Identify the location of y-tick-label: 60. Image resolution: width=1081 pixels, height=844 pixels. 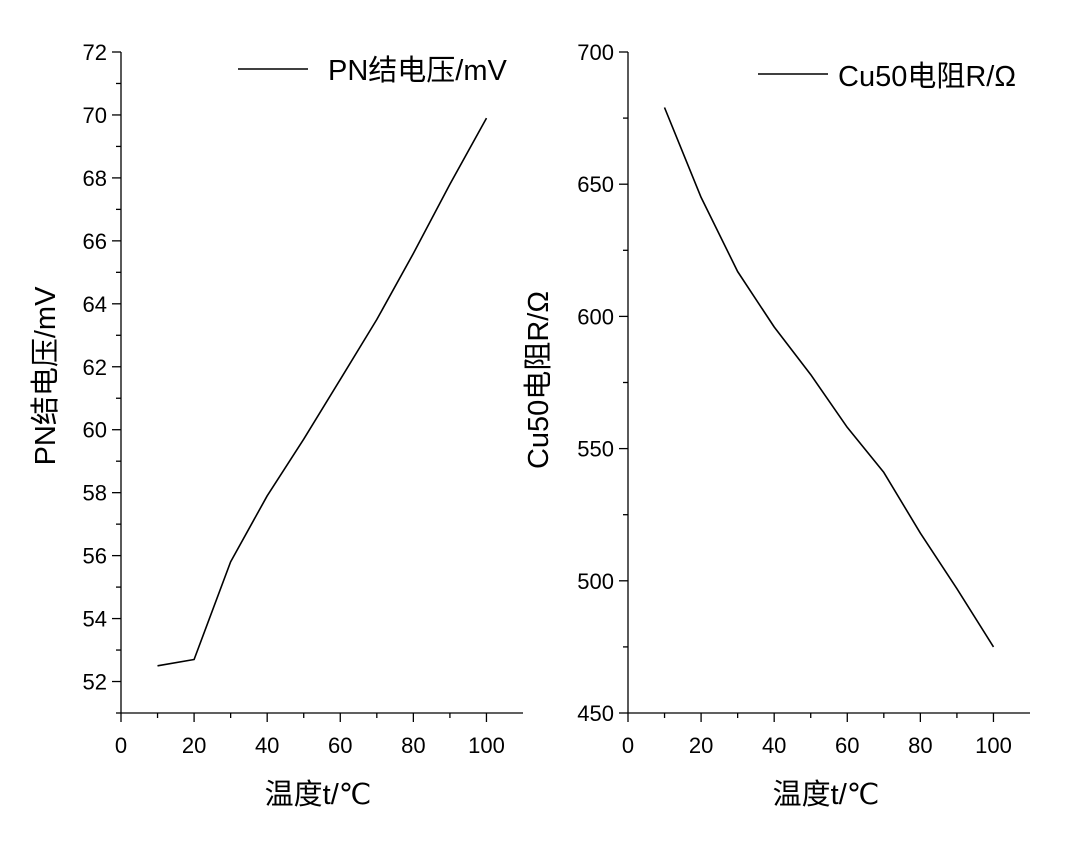
(95, 430).